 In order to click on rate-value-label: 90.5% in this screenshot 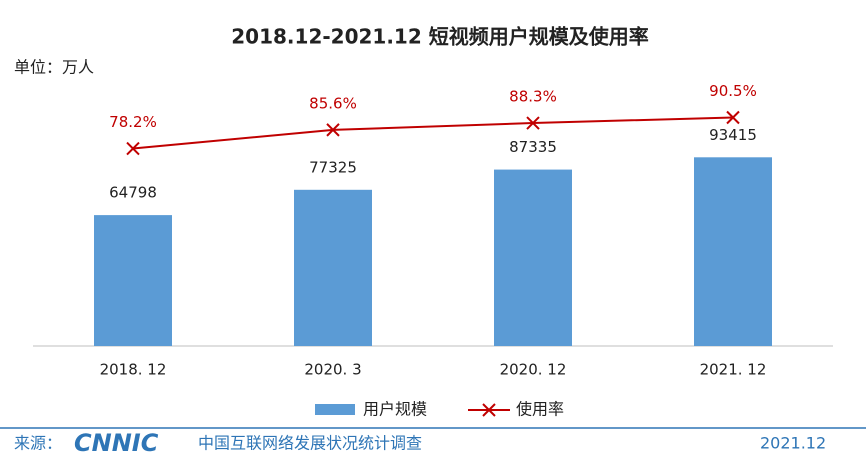, I will do `click(733, 91)`.